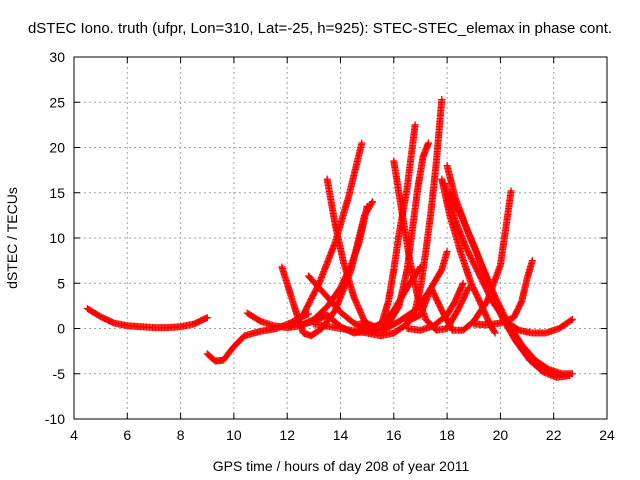 The image size is (640, 480). Describe the element at coordinates (447, 435) in the screenshot. I see `x-tick-label: 18` at that location.